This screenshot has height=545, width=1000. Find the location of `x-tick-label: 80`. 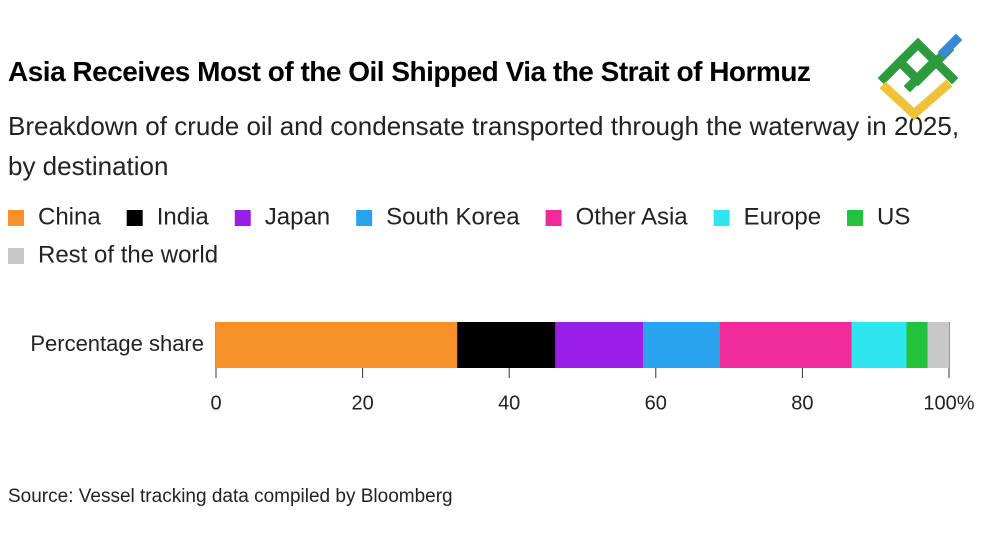

x-tick-label: 80 is located at coordinates (802, 403).